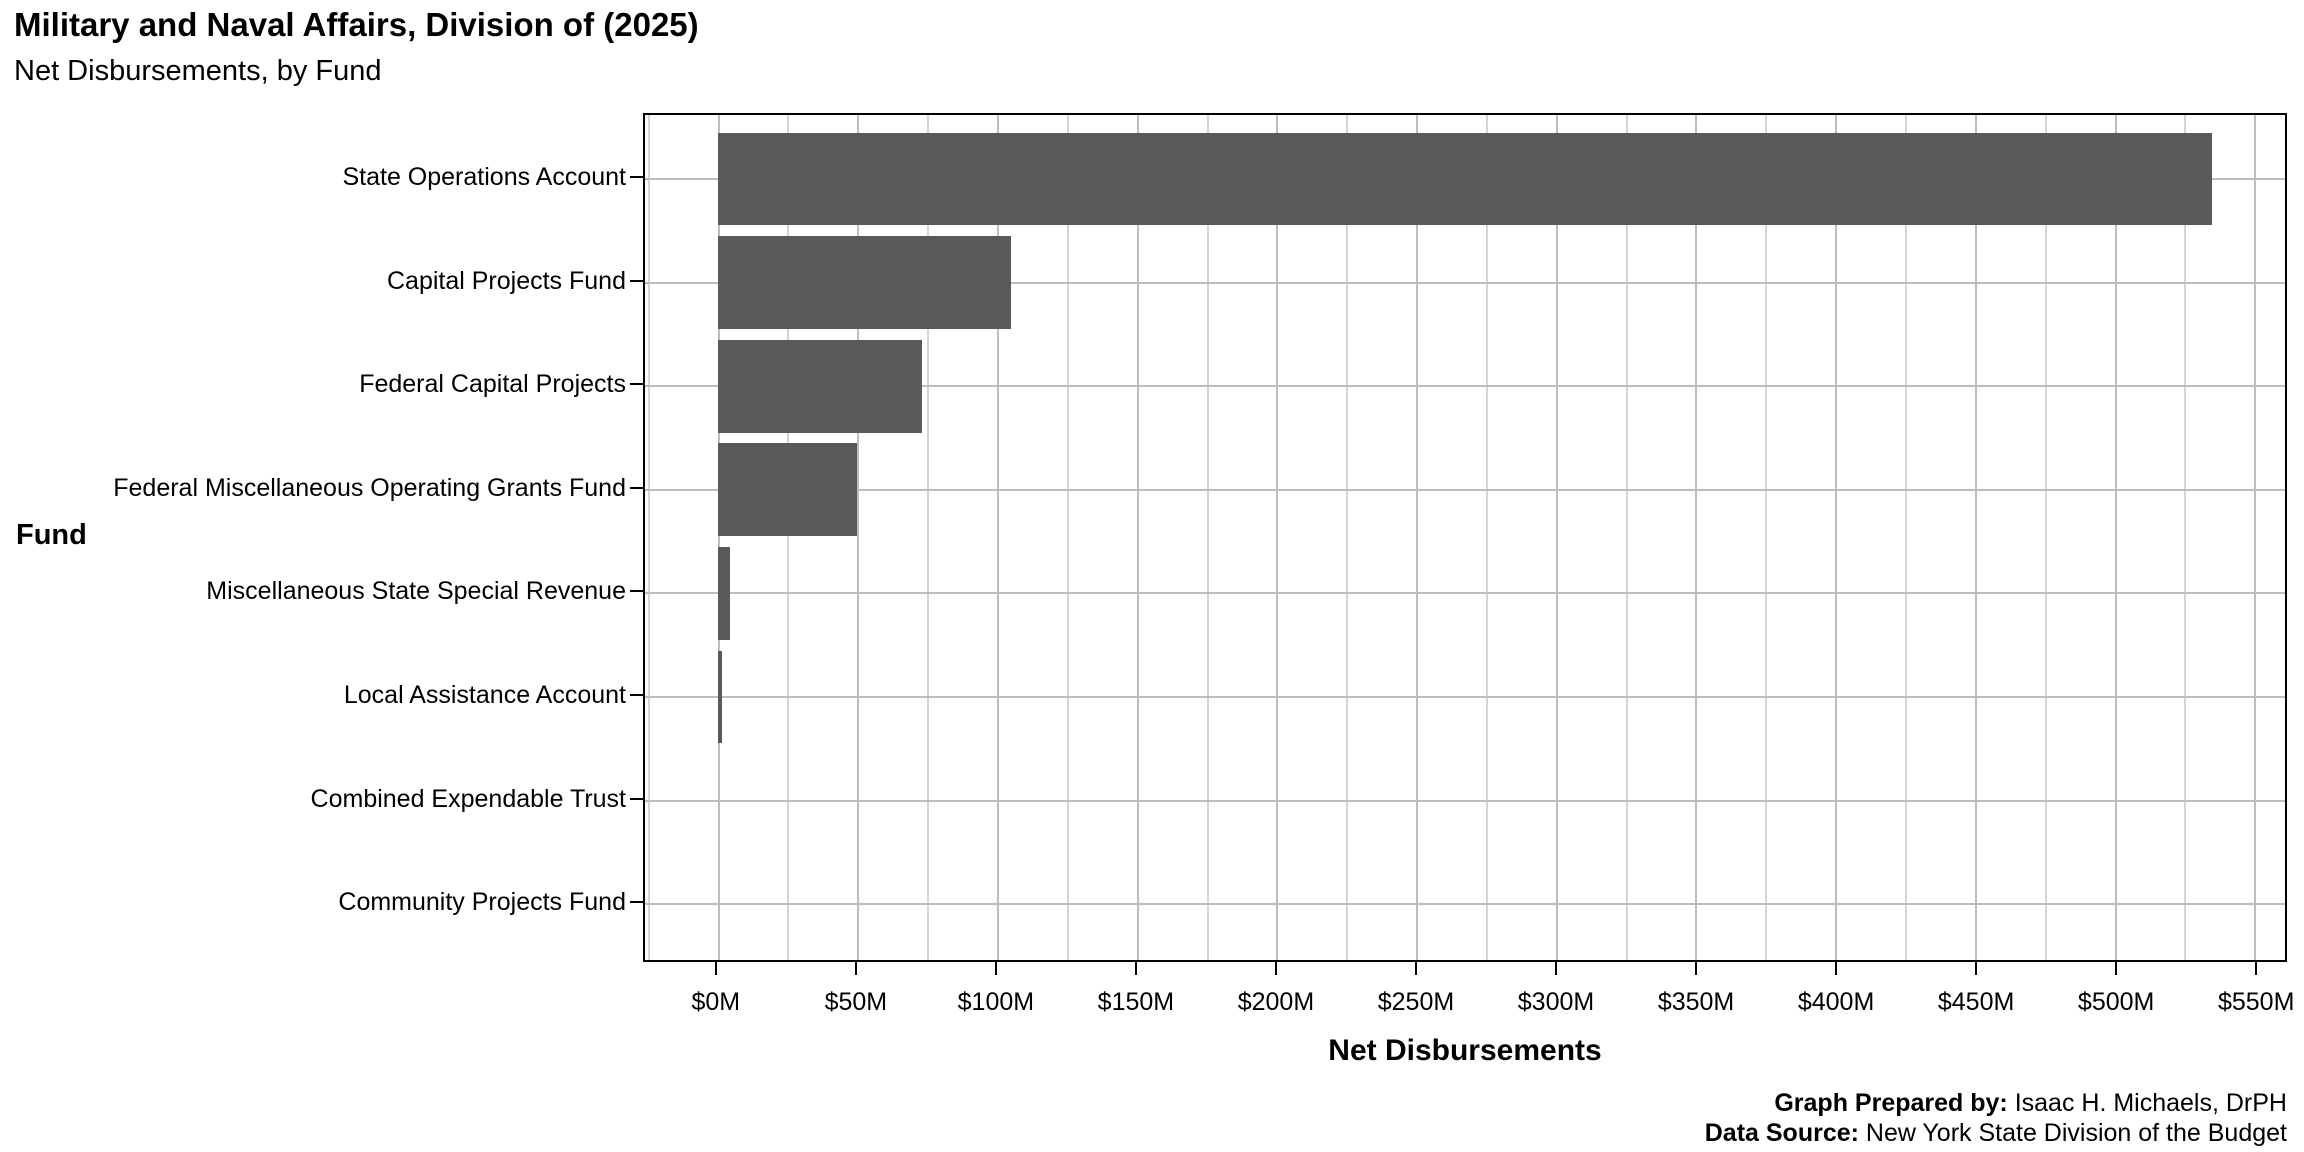 The image size is (2304, 1152). Describe the element at coordinates (468, 798) in the screenshot. I see `category-label: Combined Expendable Trust` at that location.